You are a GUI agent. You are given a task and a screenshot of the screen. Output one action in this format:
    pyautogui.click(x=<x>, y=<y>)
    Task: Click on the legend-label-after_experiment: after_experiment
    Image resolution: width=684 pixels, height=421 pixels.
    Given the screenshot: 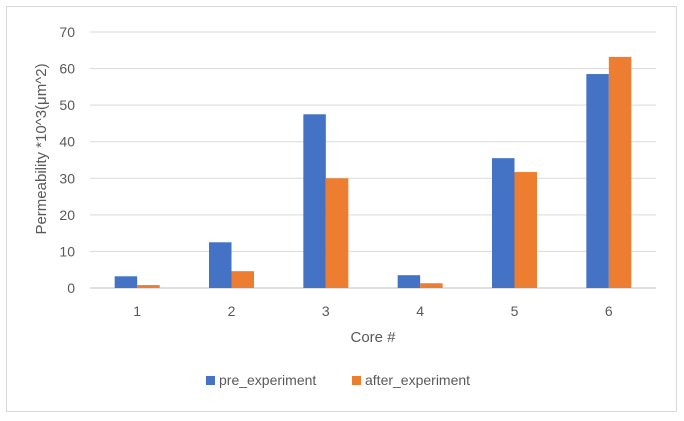 What is the action you would take?
    pyautogui.click(x=417, y=380)
    